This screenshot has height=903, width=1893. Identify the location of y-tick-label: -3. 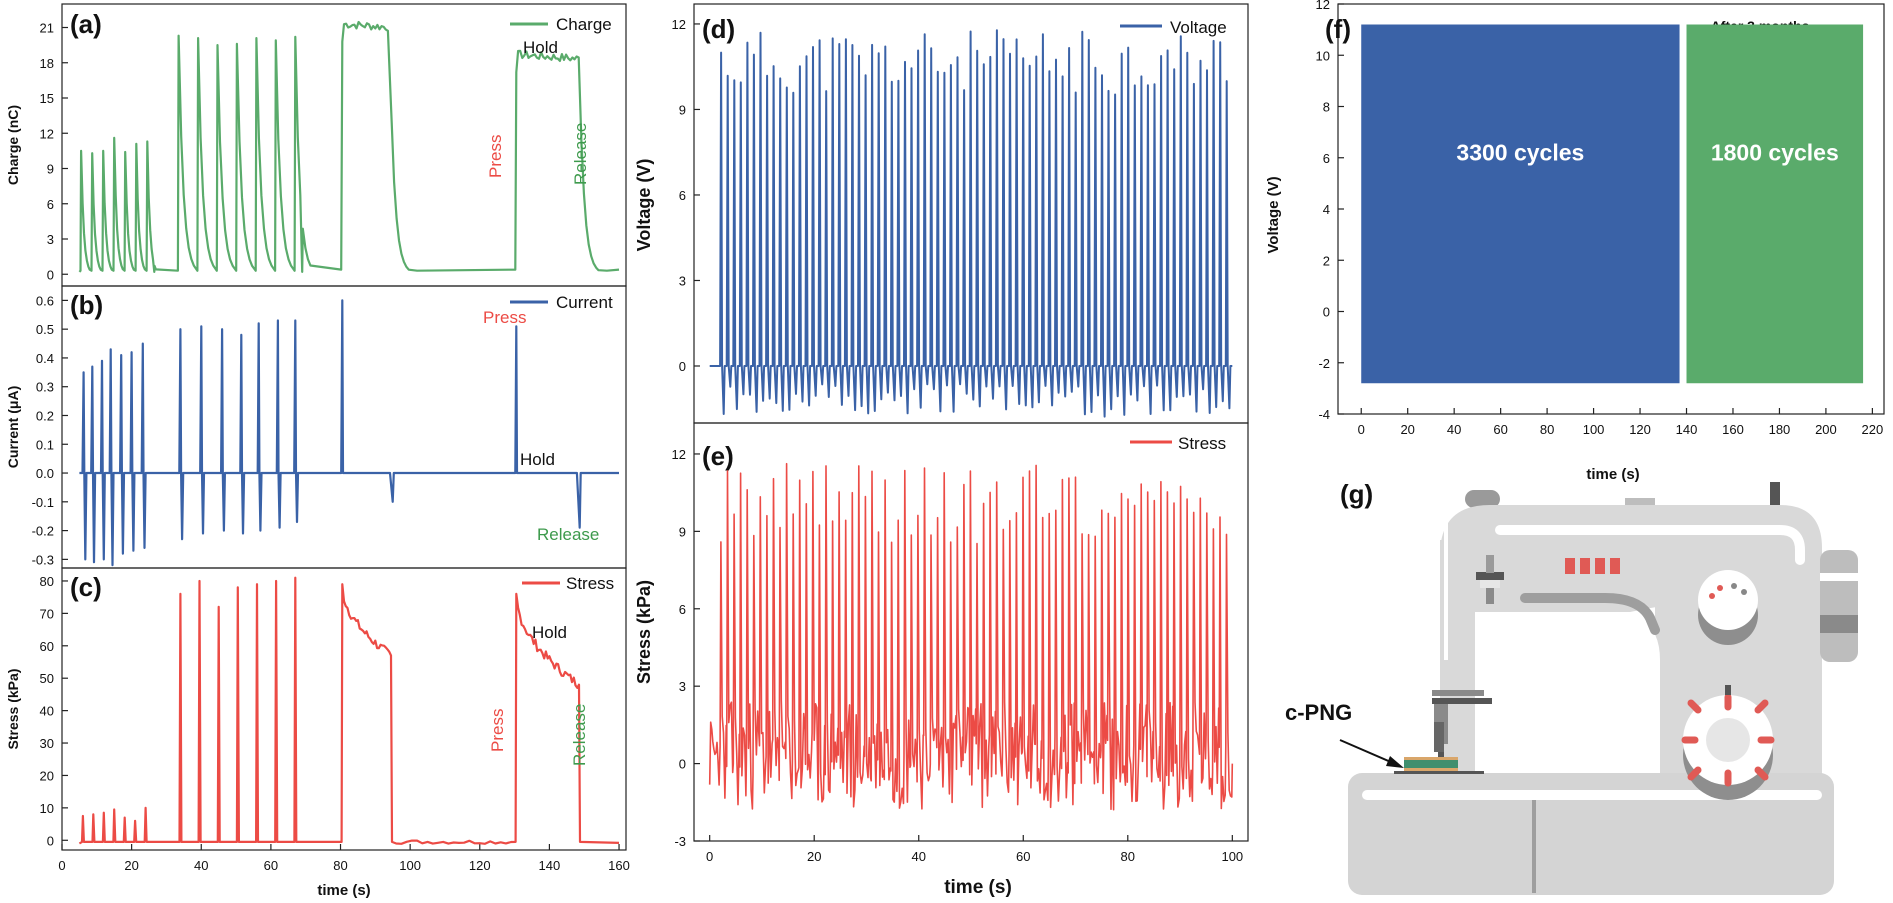
(680, 841).